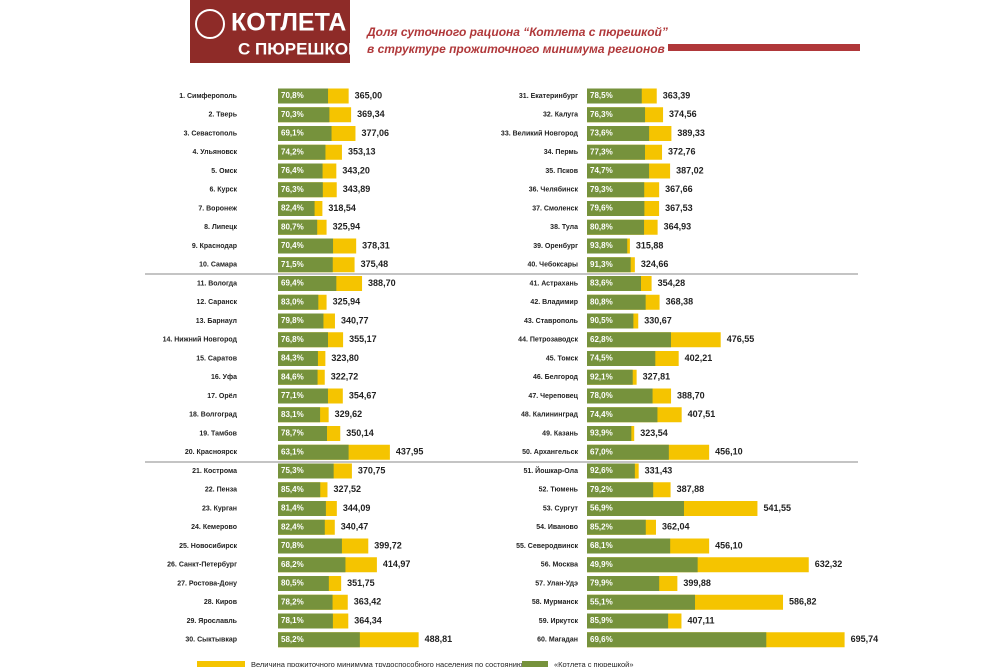  I want to click on region-label: 56. Москва, so click(559, 565).